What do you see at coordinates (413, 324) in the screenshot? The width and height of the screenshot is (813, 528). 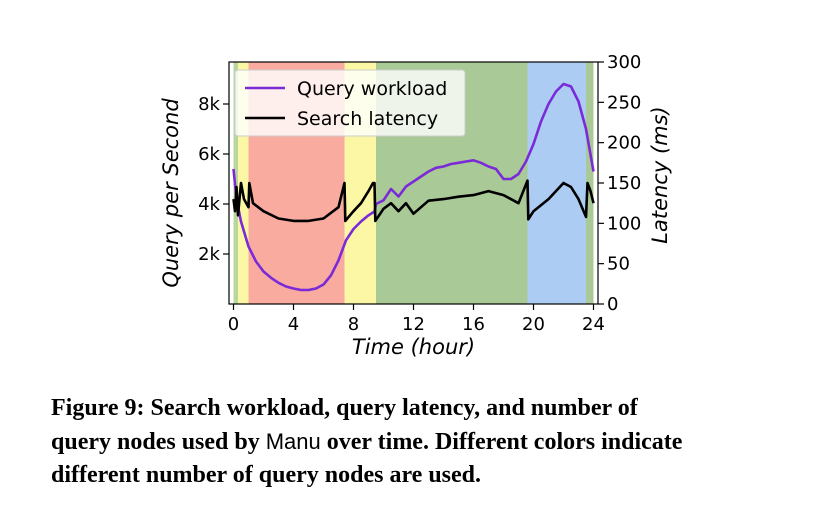 I see `x-tick-label: 12` at bounding box center [413, 324].